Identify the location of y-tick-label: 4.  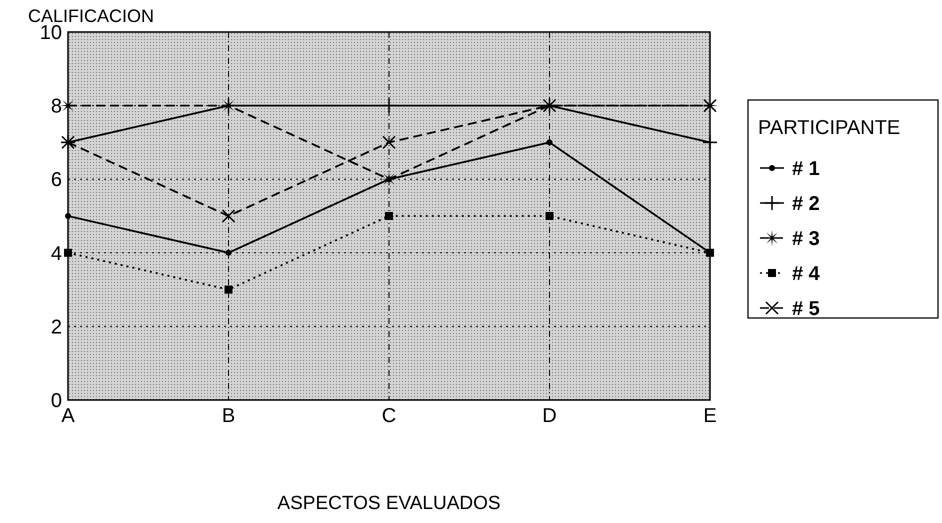
(56, 253).